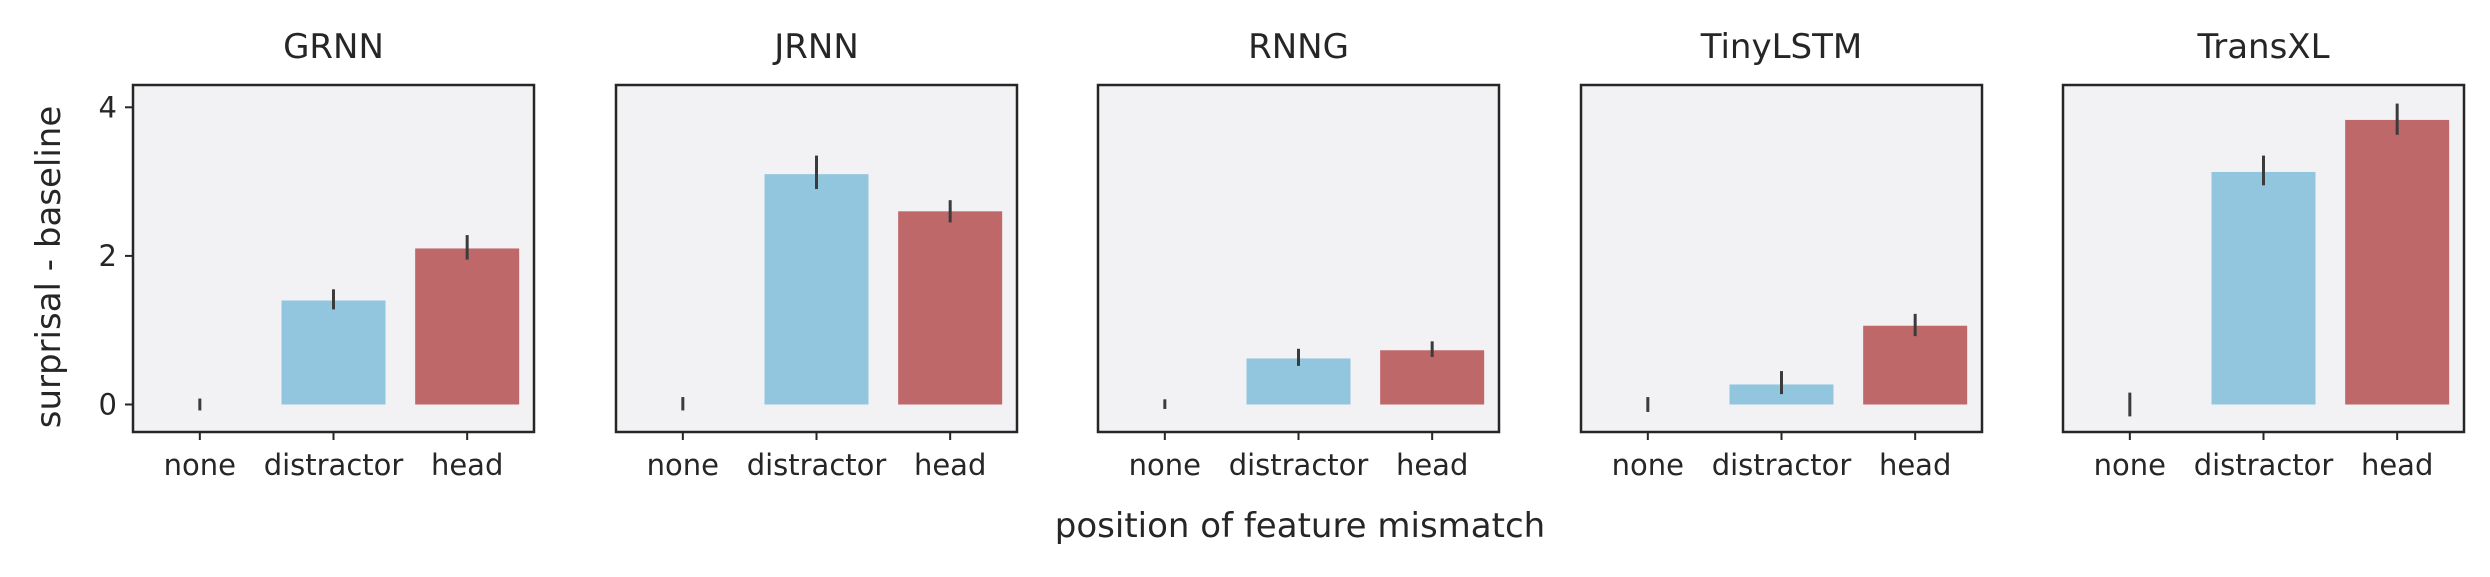 This screenshot has width=2490, height=577. I want to click on panel-transxl: TransXL none distractor head, so click(2263, 254).